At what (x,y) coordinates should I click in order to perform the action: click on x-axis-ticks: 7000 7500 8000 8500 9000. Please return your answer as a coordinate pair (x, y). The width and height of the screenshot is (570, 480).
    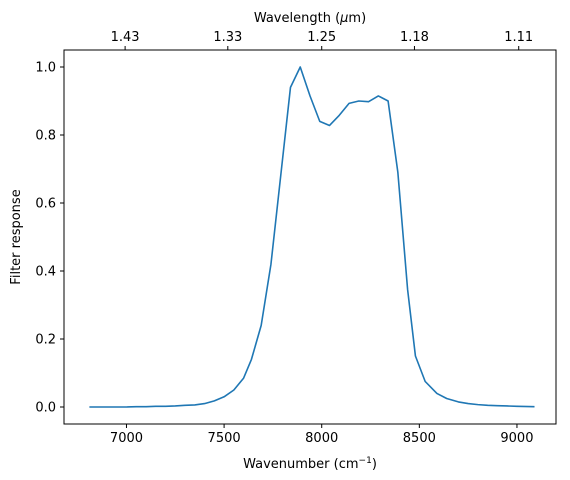
    Looking at the image, I should click on (321, 435).